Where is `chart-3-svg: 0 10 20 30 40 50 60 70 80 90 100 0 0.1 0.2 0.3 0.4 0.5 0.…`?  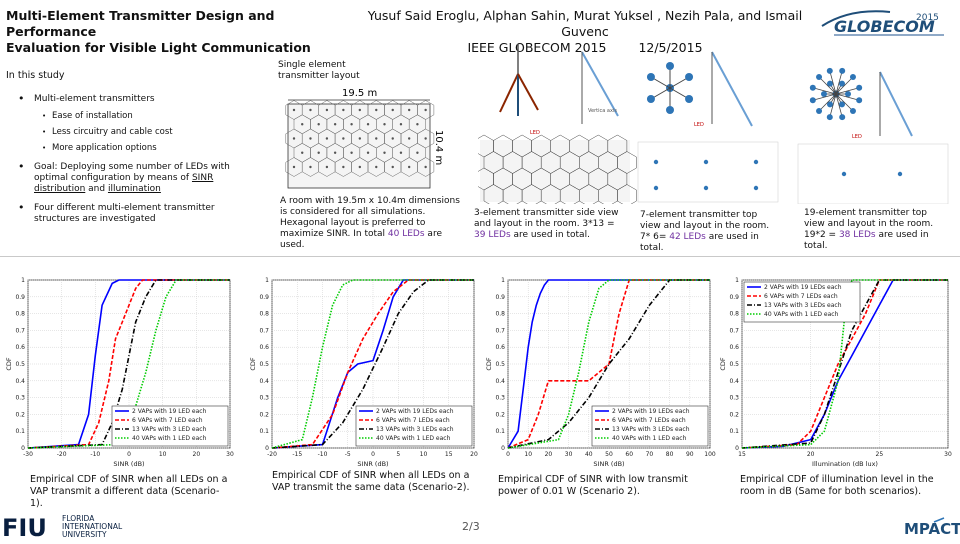
chart-3-svg: 0 10 20 30 40 50 60 70 80 90 100 0 0.1 0.2 0.3 0.4 0.5 0.… is located at coordinates (600, 372).